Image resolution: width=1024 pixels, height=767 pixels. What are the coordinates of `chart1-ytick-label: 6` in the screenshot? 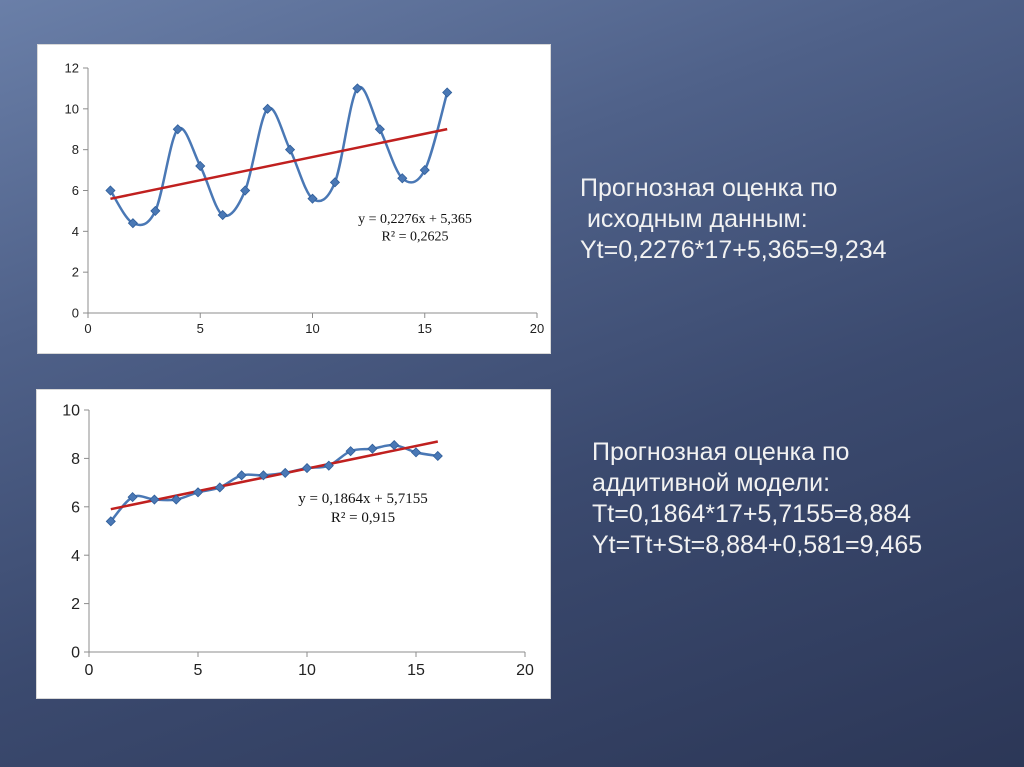 It's located at (75, 190).